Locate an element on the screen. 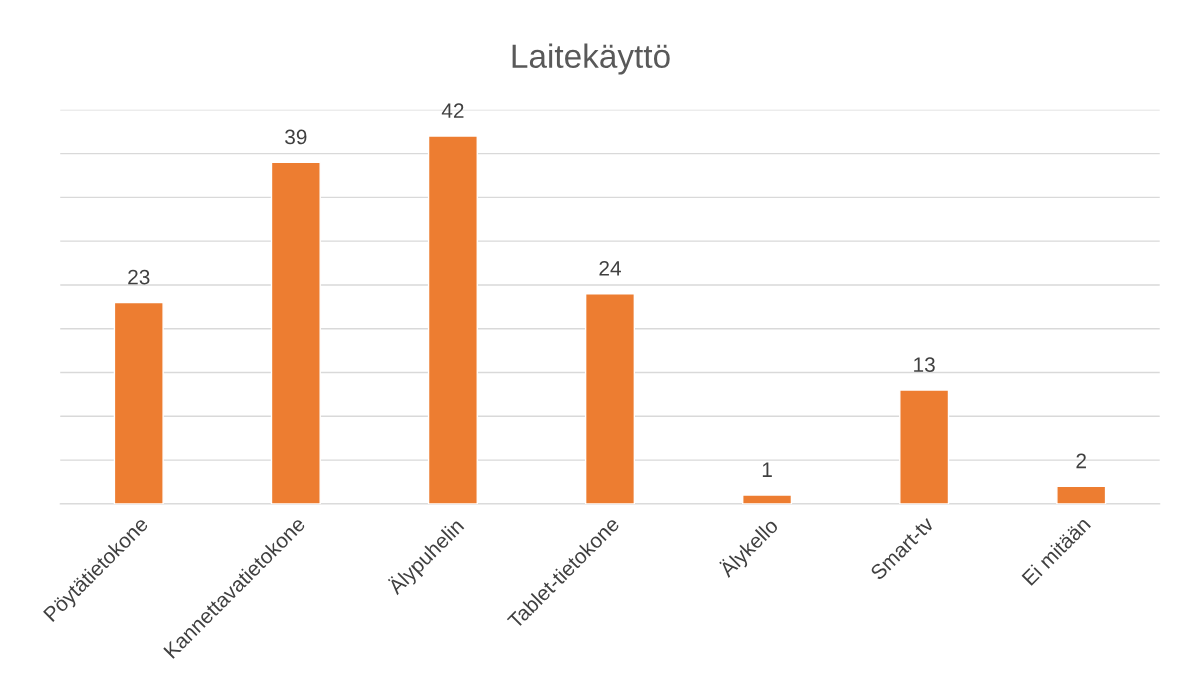 This screenshot has width=1181, height=695. data-label: 1 is located at coordinates (767, 469).